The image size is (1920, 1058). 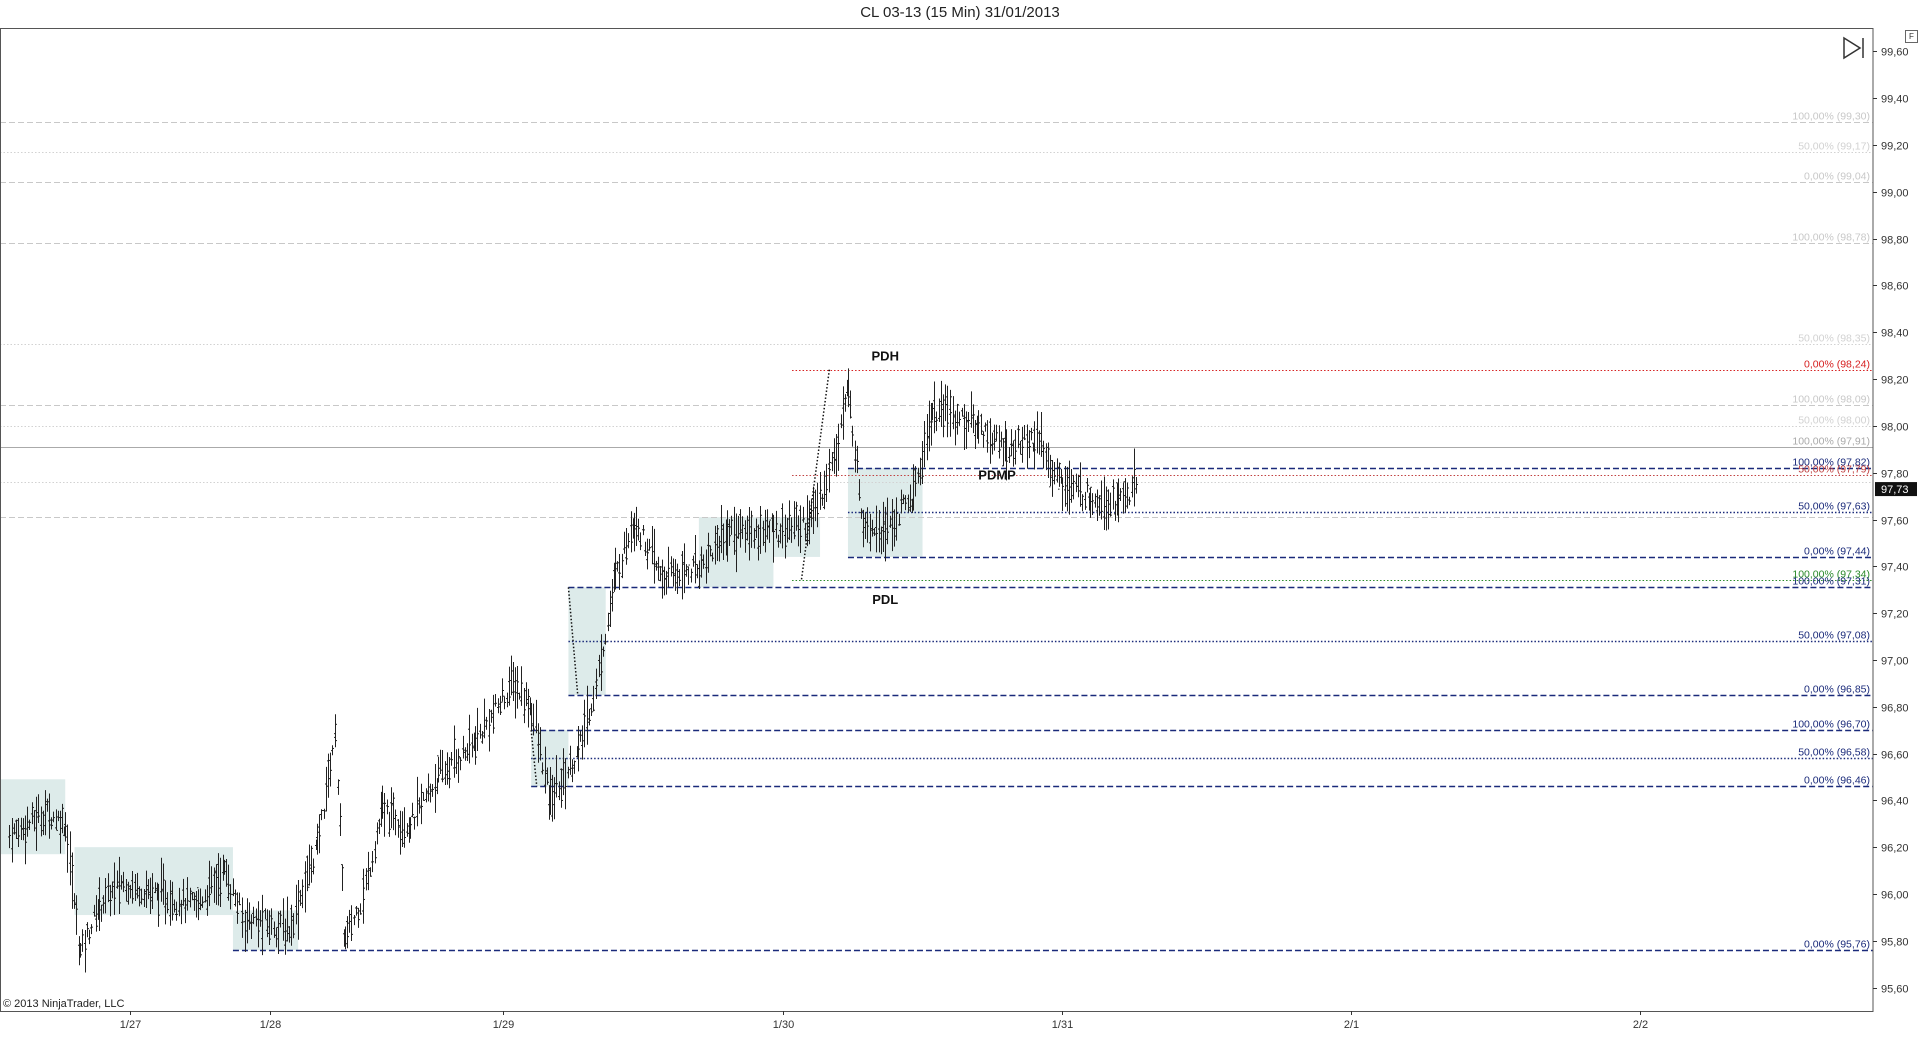 What do you see at coordinates (1834, 147) in the screenshot?
I see `level-label-1: 50,00% (99,17)` at bounding box center [1834, 147].